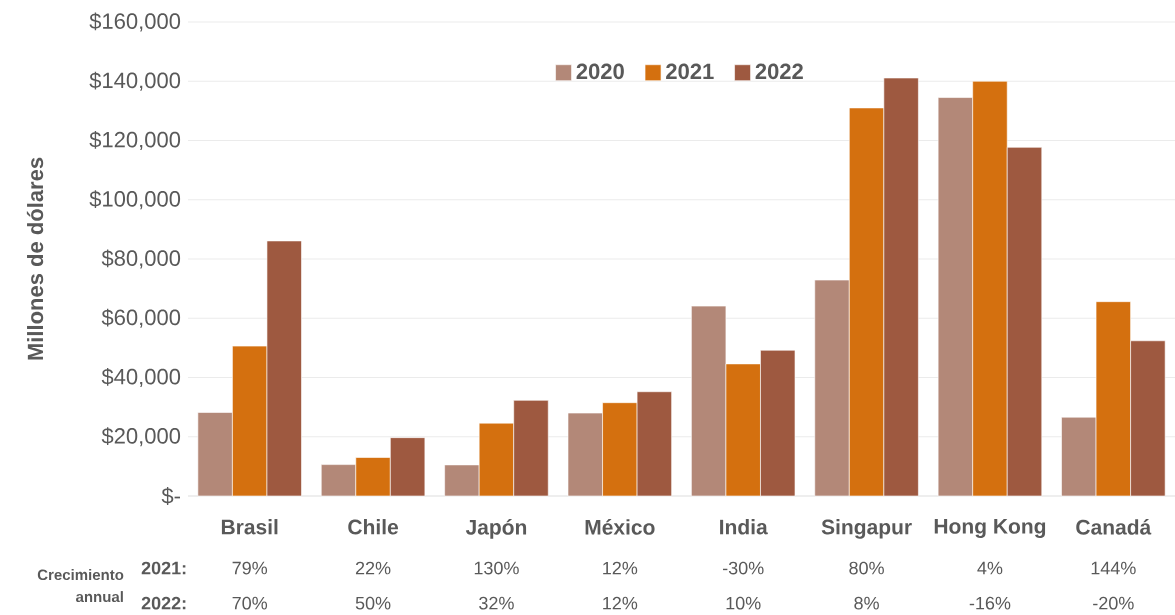 The width and height of the screenshot is (1175, 615). Describe the element at coordinates (373, 568) in the screenshot. I see `text: 22%` at that location.